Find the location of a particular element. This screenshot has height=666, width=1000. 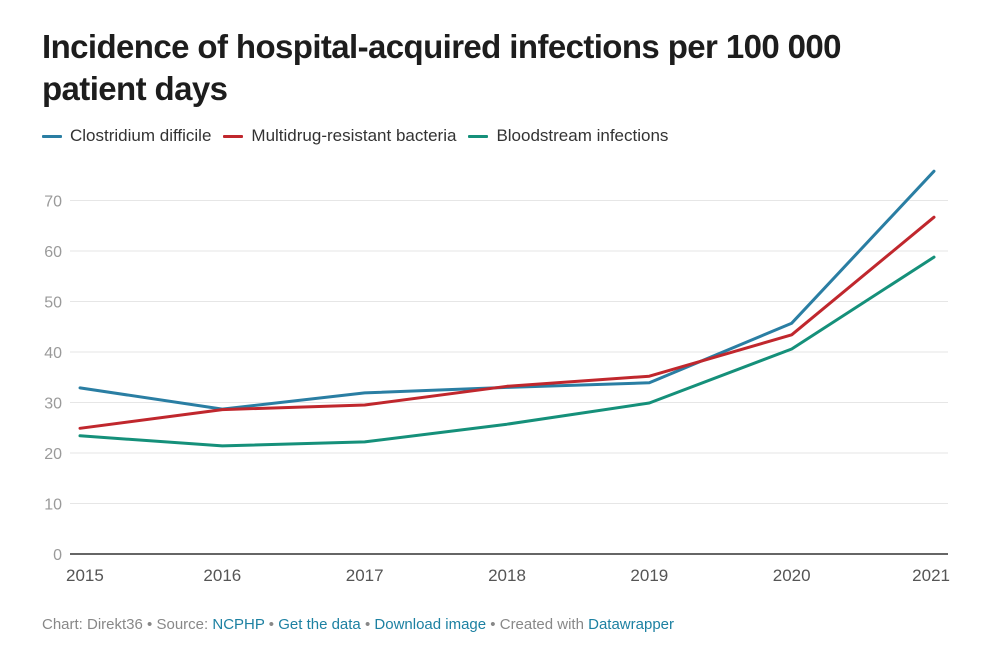

source-link: NCPHP is located at coordinates (238, 624).